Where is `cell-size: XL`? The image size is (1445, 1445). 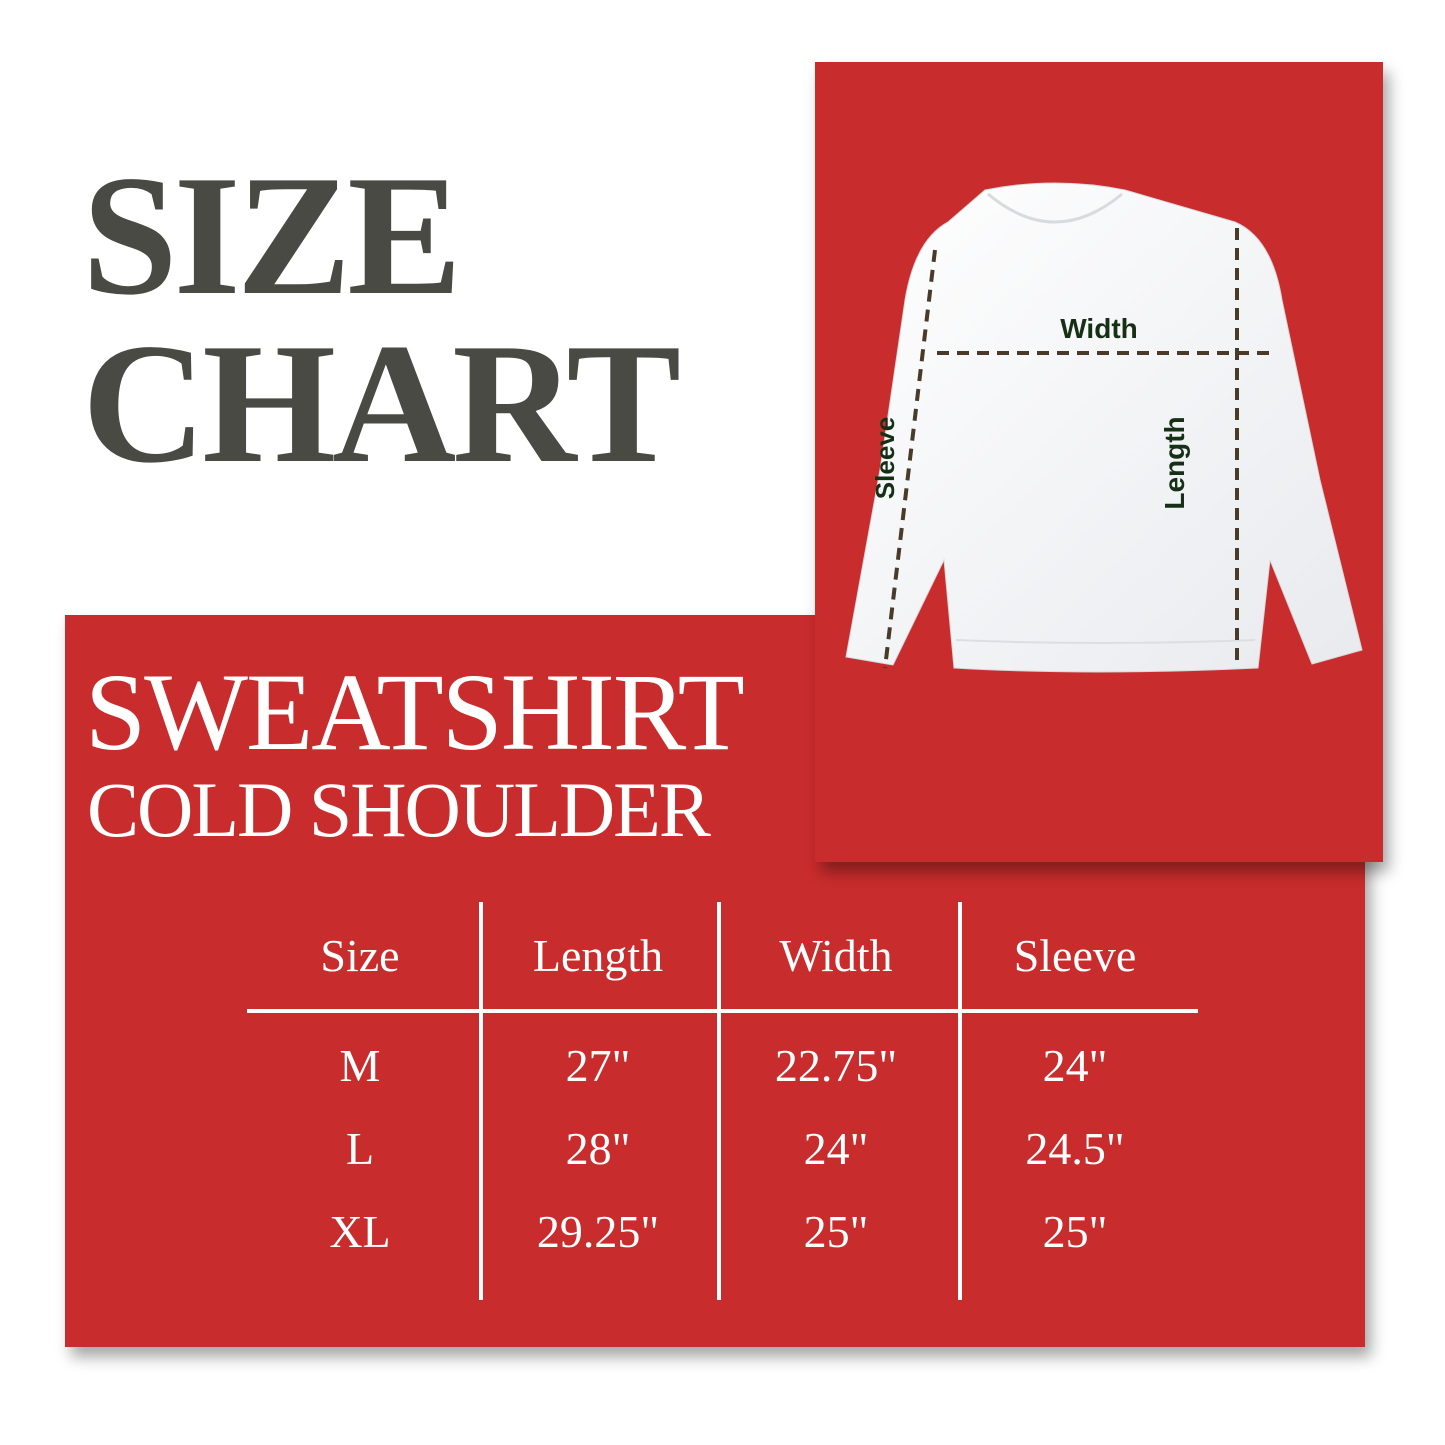 cell-size: XL is located at coordinates (360, 1231).